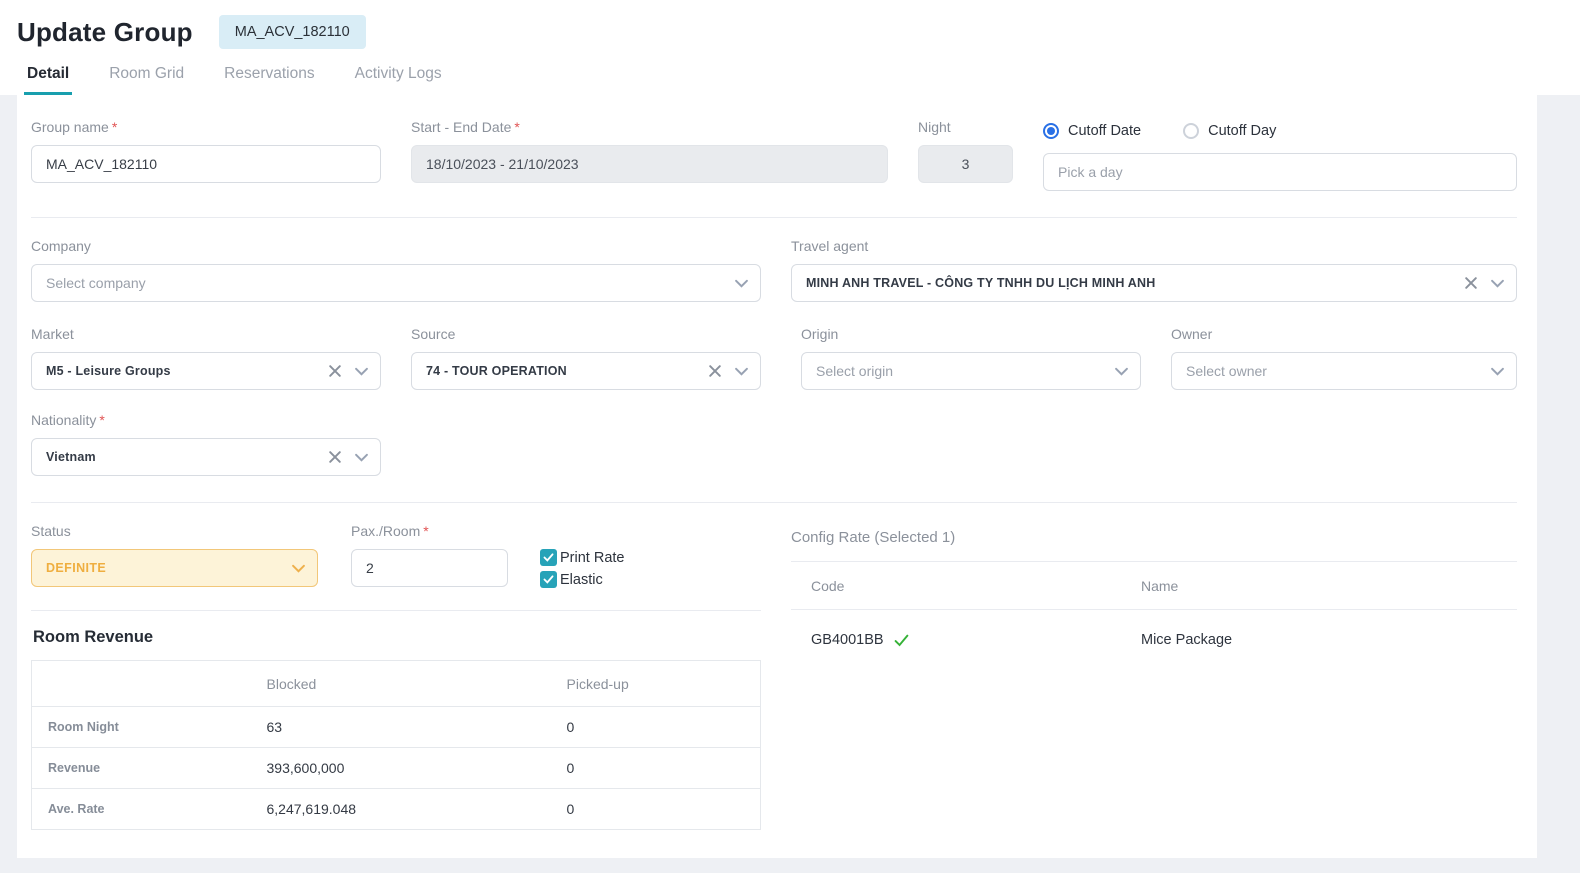 This screenshot has width=1580, height=873. What do you see at coordinates (396, 283) in the screenshot?
I see `company-select: Select company` at bounding box center [396, 283].